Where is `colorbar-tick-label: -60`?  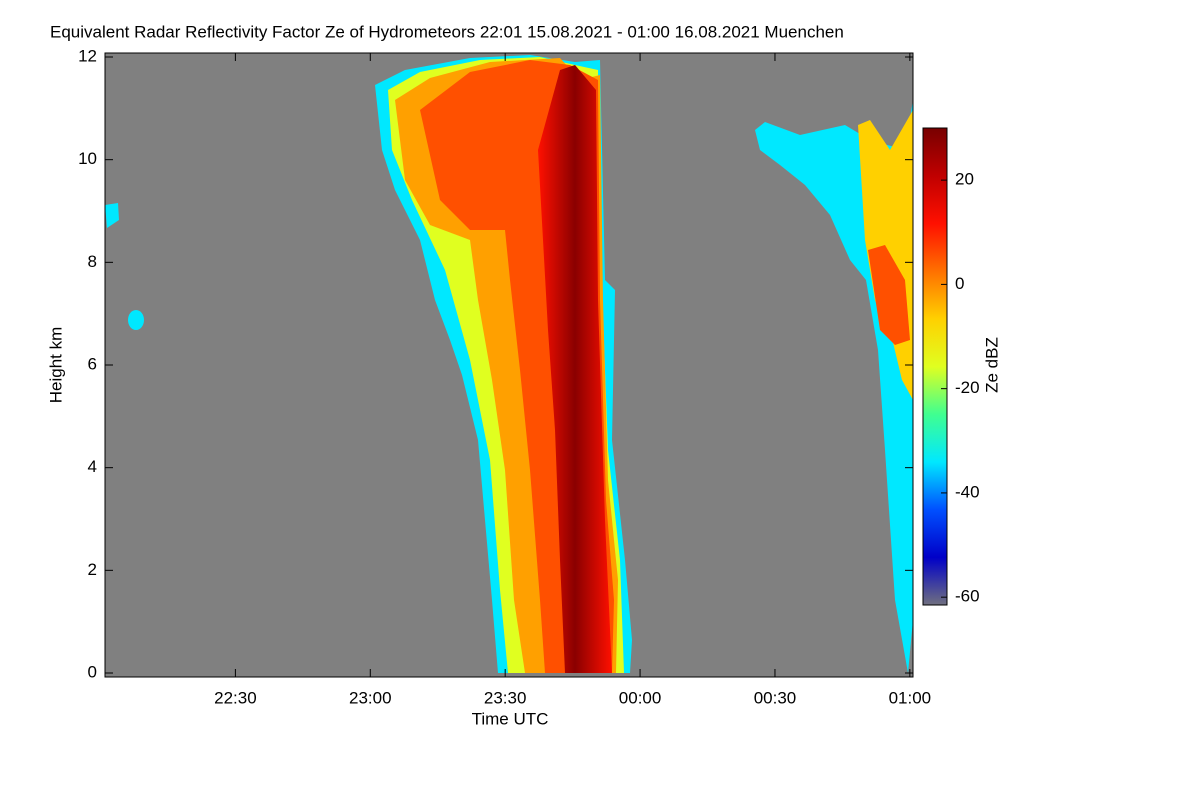
colorbar-tick-label: -60 is located at coordinates (967, 596).